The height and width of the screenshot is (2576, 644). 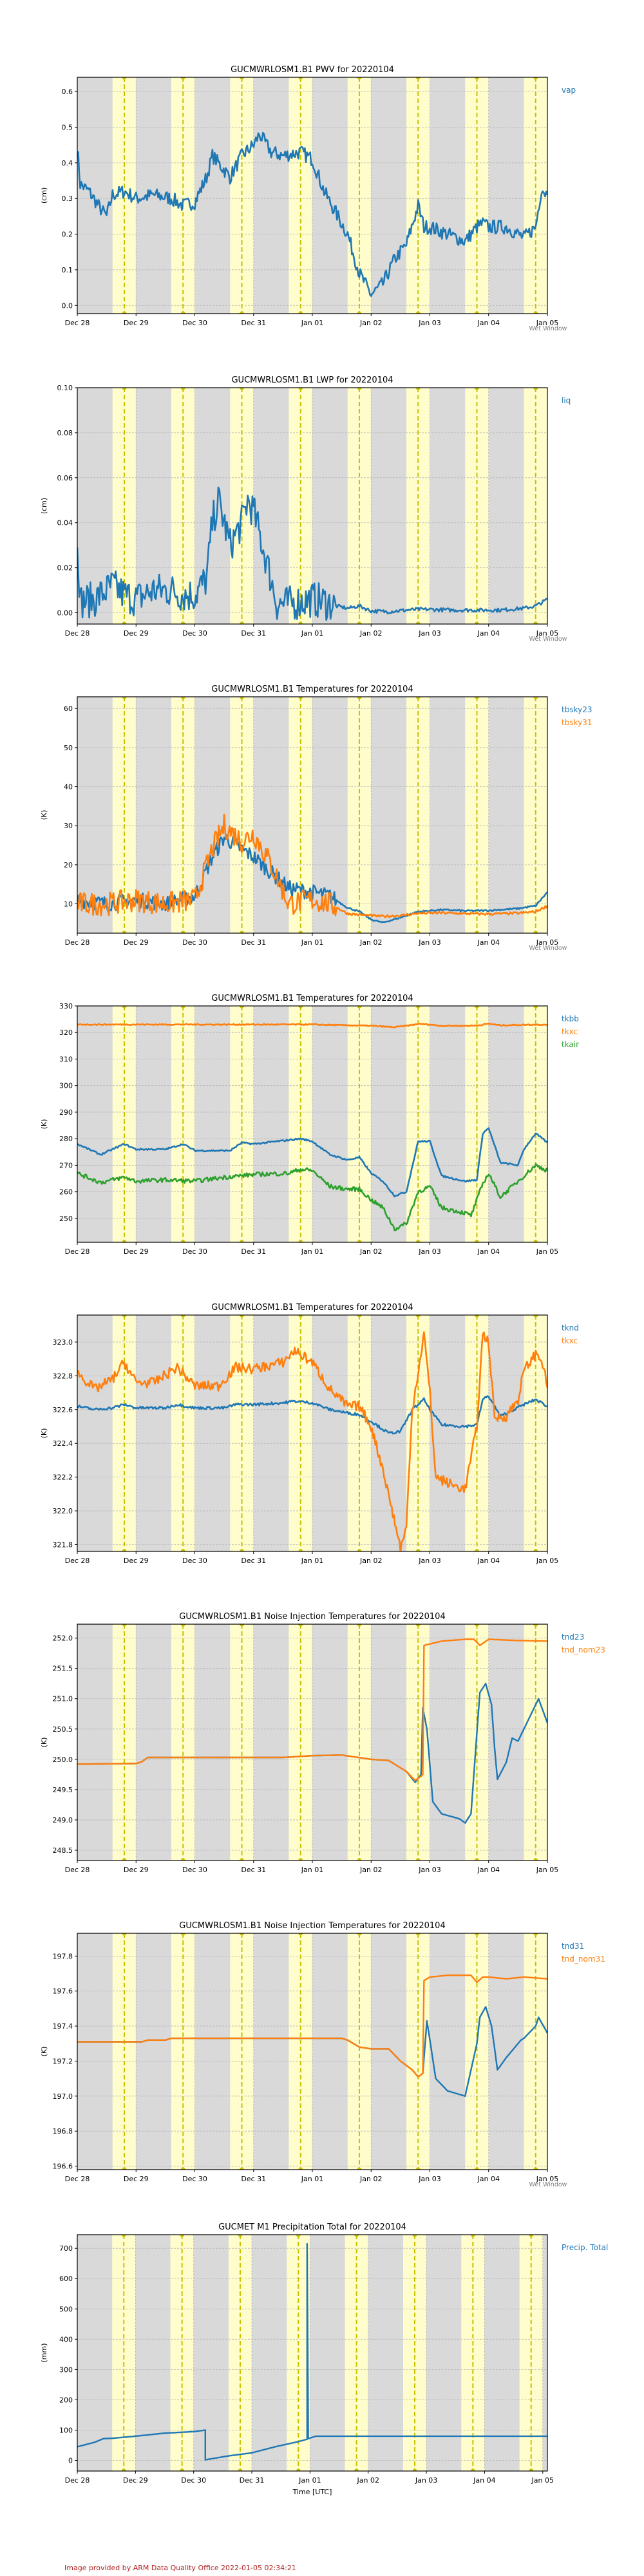 What do you see at coordinates (67, 92) in the screenshot?
I see `y-tick-label: 0.6` at bounding box center [67, 92].